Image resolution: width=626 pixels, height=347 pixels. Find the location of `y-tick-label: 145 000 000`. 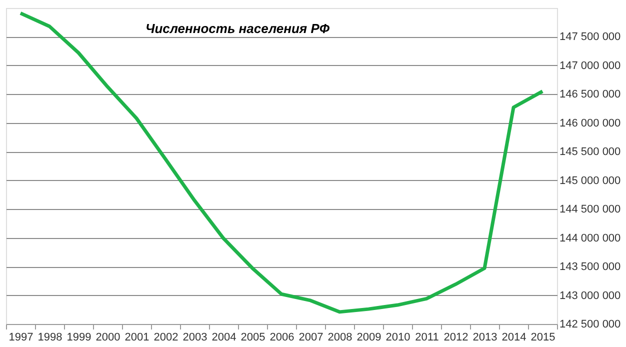

y-tick-label: 145 000 000 is located at coordinates (590, 180).